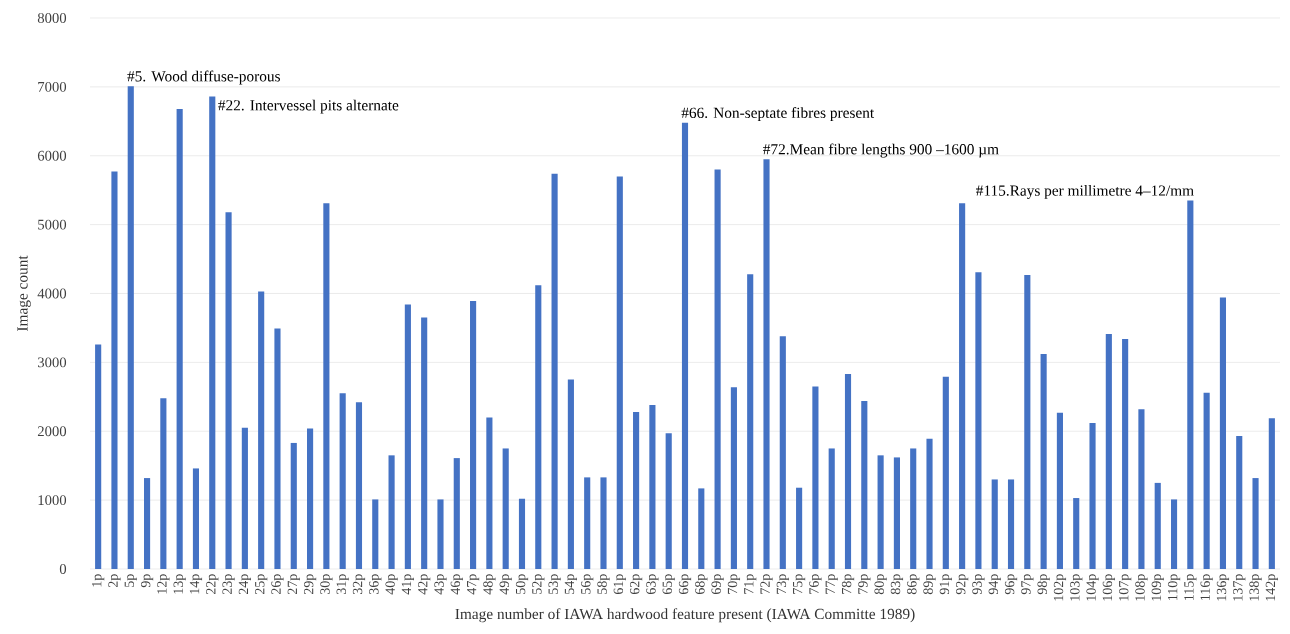 The image size is (1290, 634). What do you see at coordinates (1271, 587) in the screenshot?
I see `x-tick-label: 142p` at bounding box center [1271, 587].